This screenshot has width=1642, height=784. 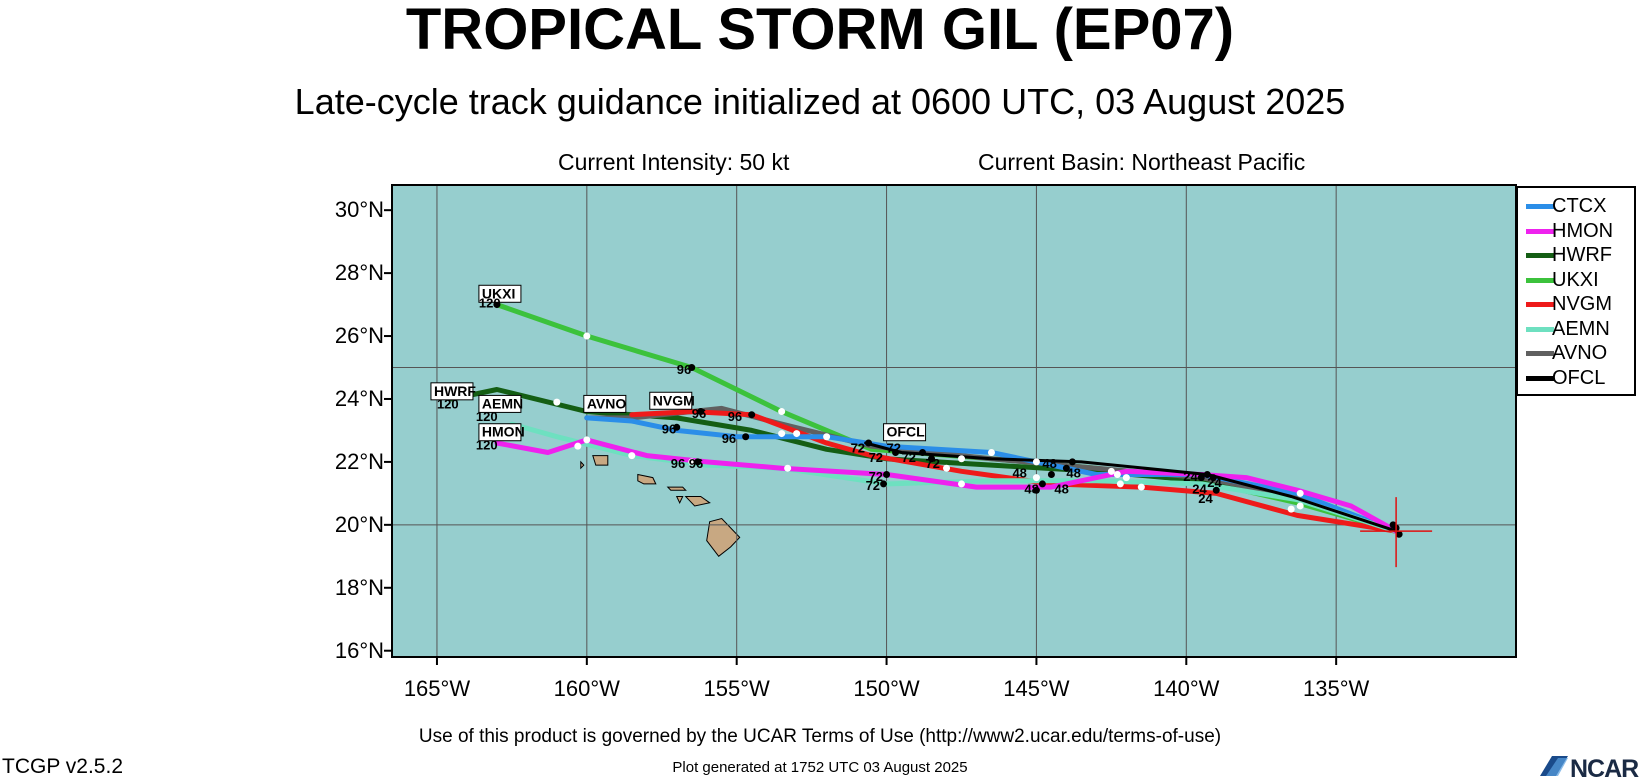 What do you see at coordinates (697, 501) in the screenshot?
I see `land-maui` at bounding box center [697, 501].